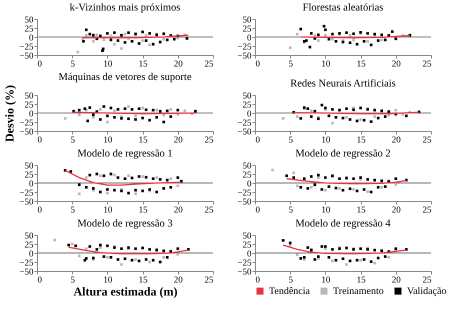 This screenshot has width=474, height=325. I want to click on chart-title: Florestas aleatórias, so click(343, 8).